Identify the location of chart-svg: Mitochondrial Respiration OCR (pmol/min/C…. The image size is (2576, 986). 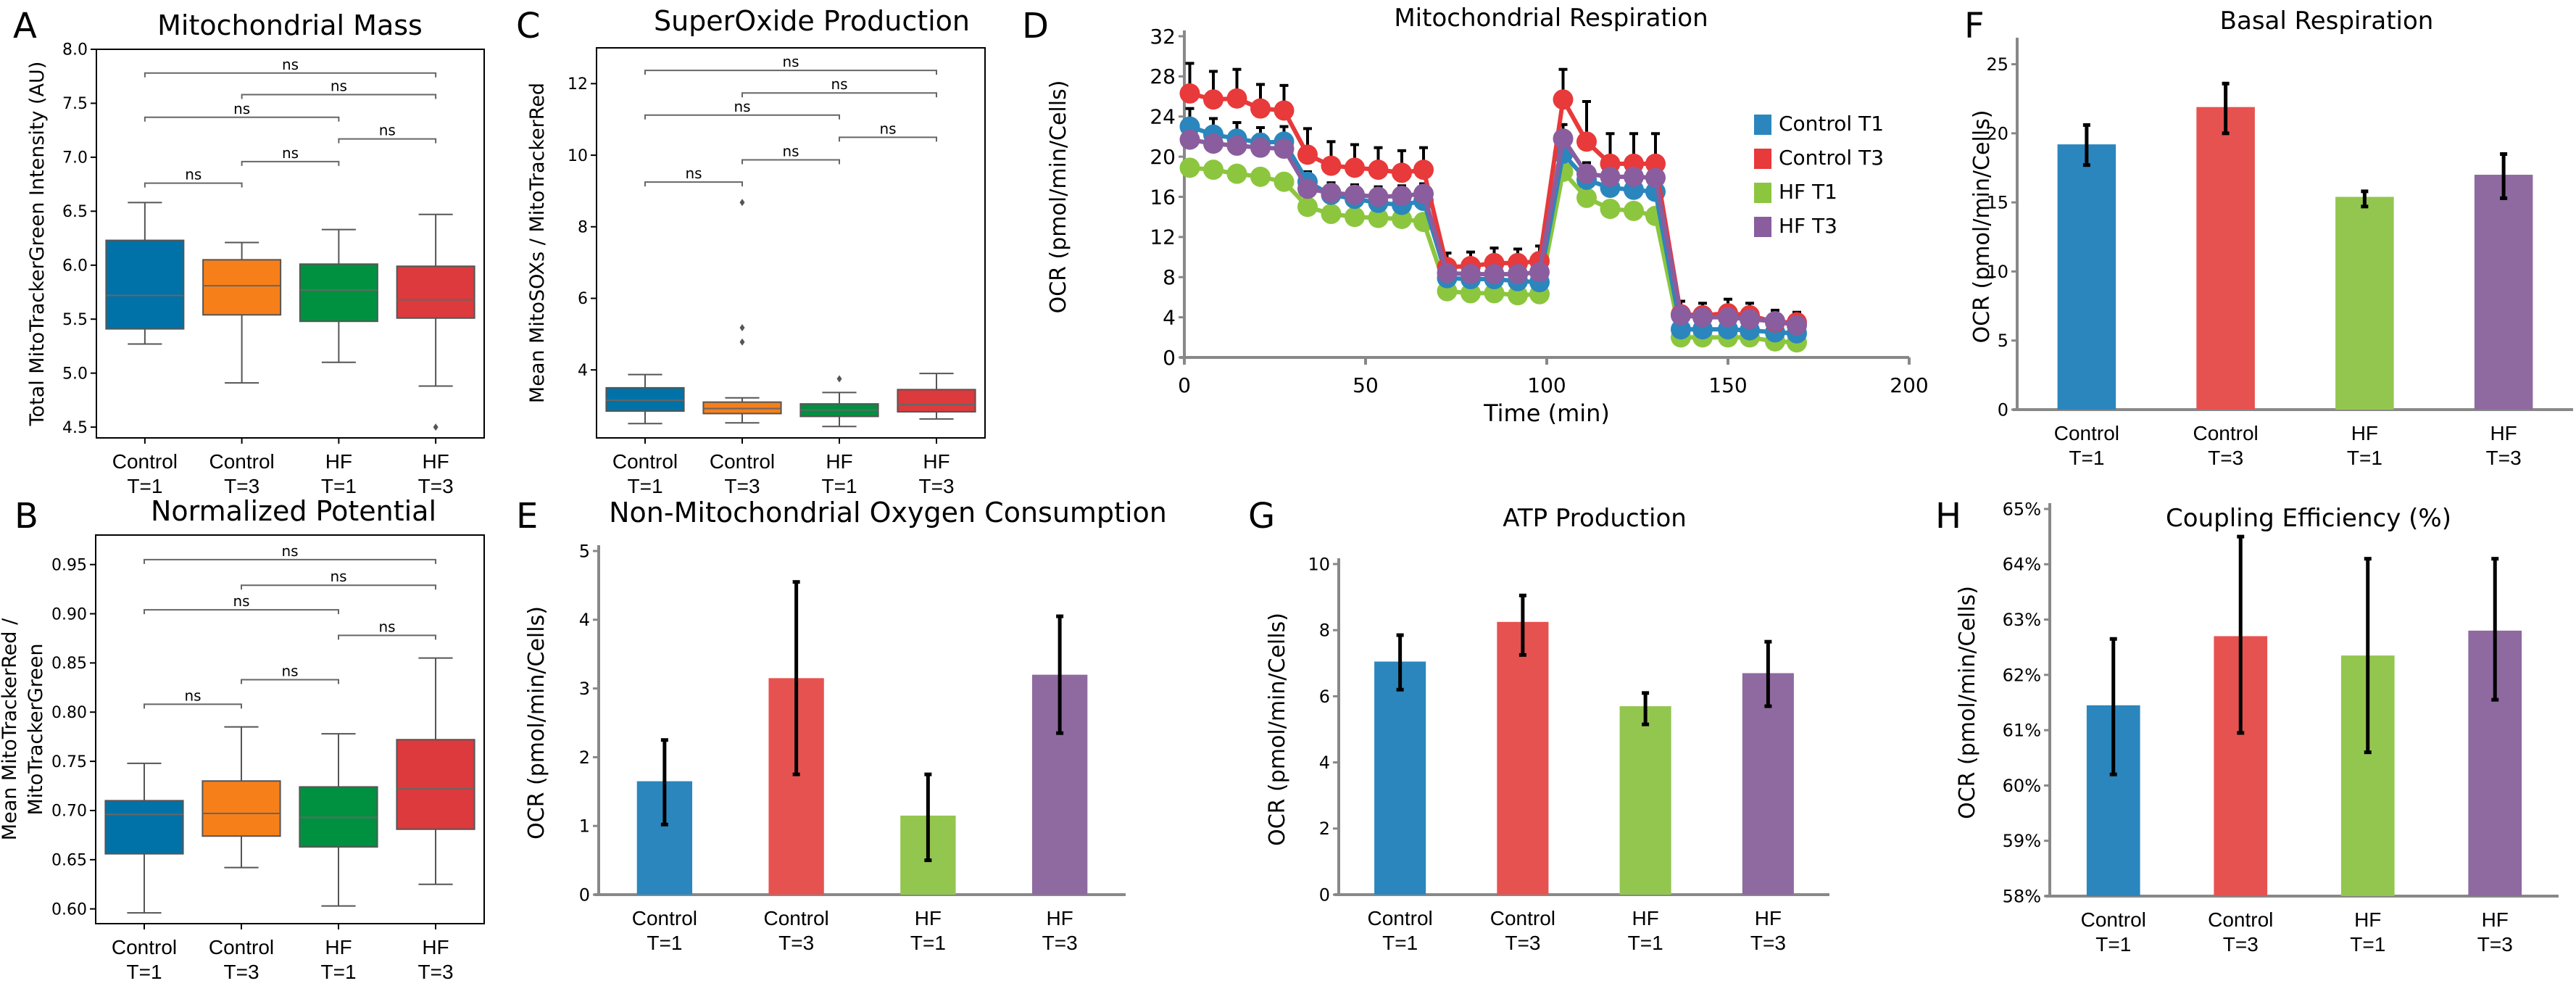
(1487, 215).